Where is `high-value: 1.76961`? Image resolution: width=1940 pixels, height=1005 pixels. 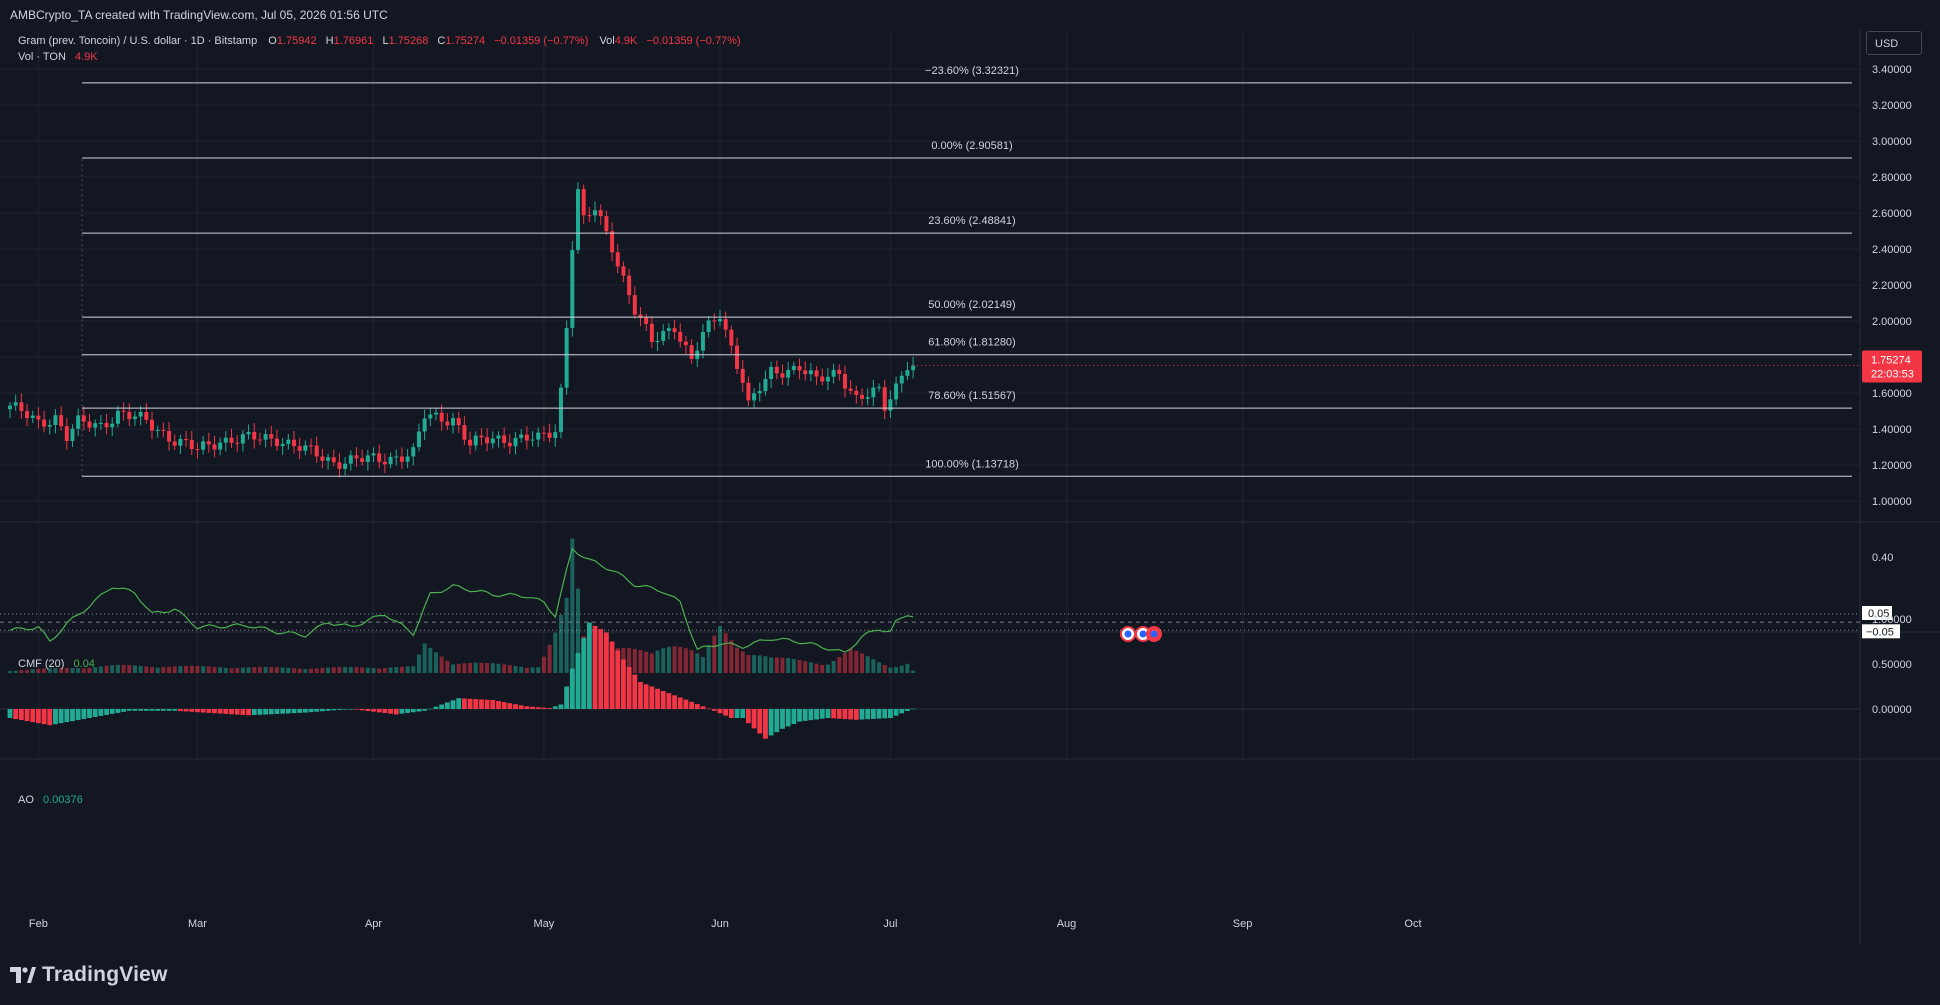 high-value: 1.76961 is located at coordinates (353, 41).